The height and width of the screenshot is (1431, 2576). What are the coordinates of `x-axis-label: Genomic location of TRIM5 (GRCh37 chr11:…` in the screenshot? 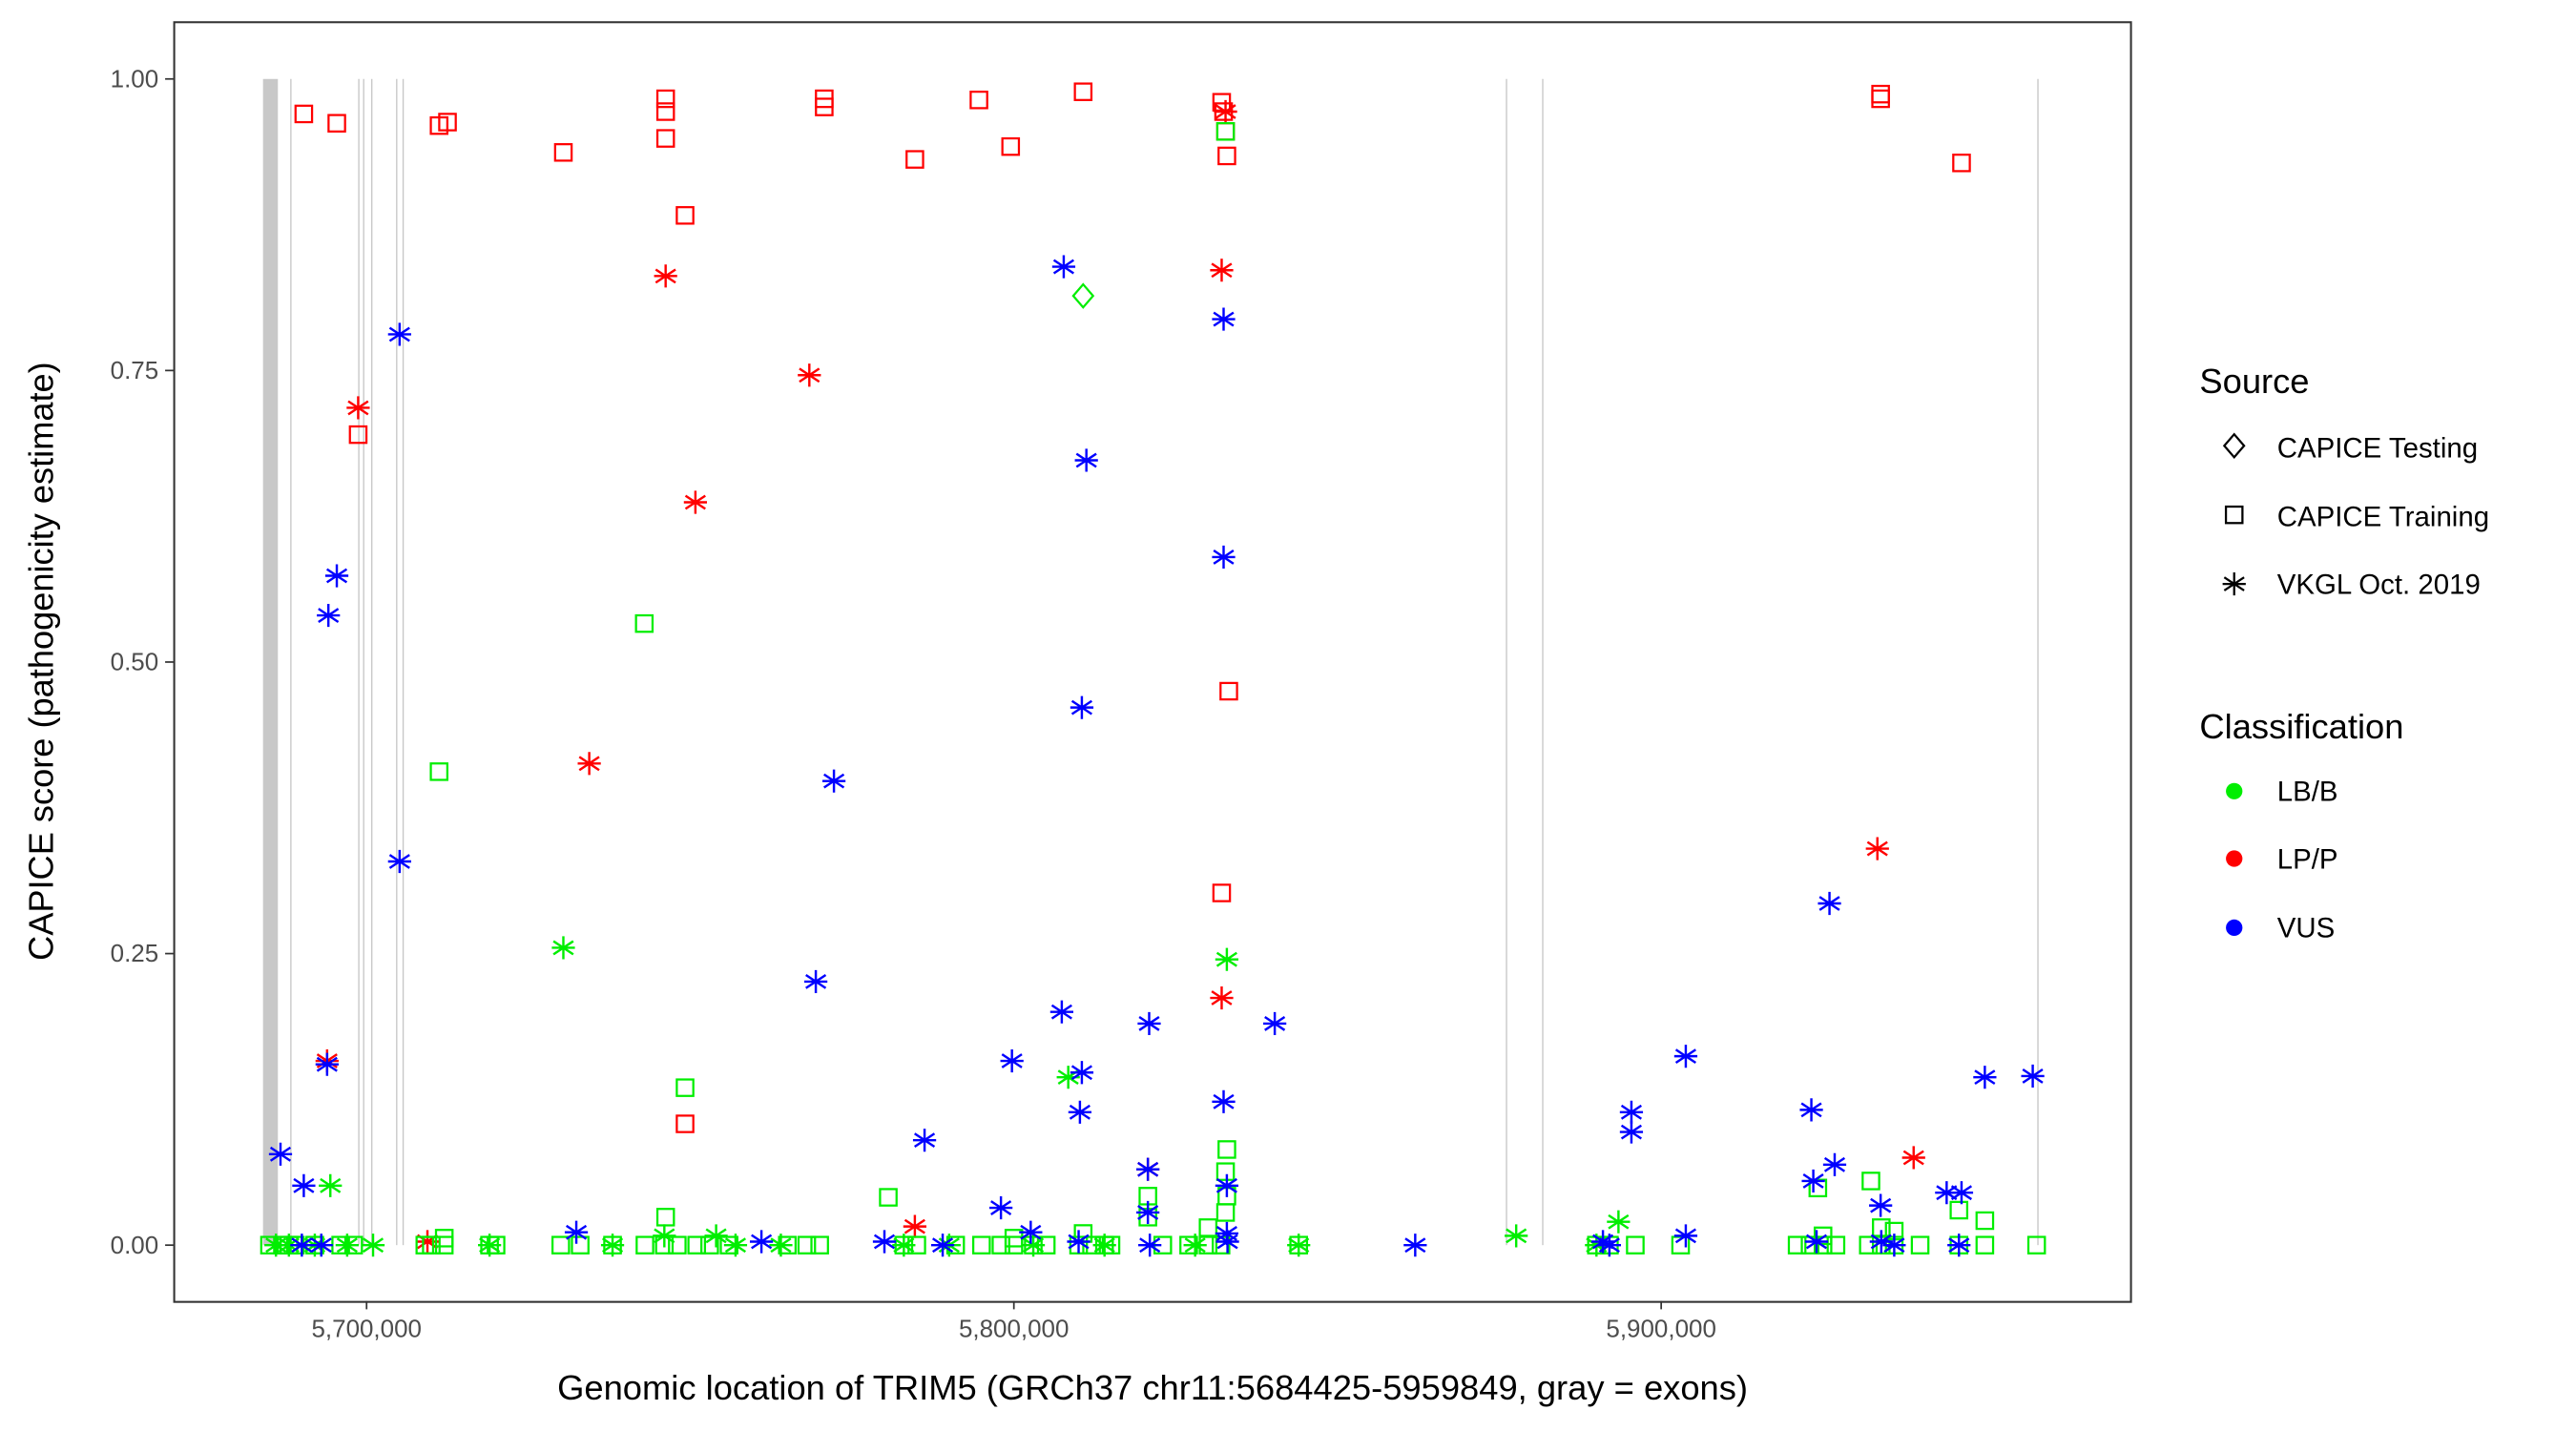 It's located at (1152, 1387).